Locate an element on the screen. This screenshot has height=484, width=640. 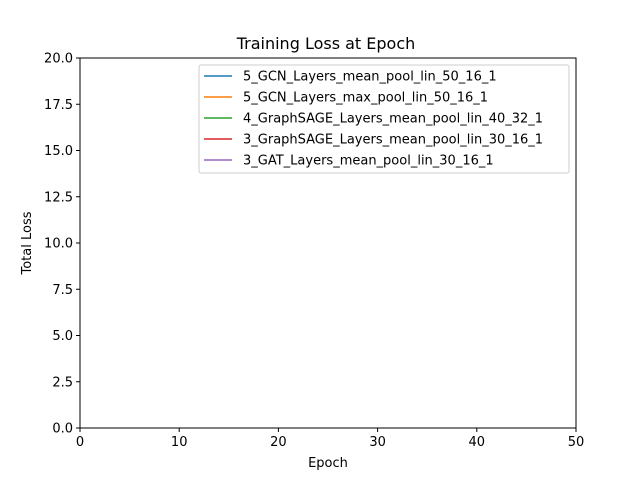
legend-frame is located at coordinates (384, 119).